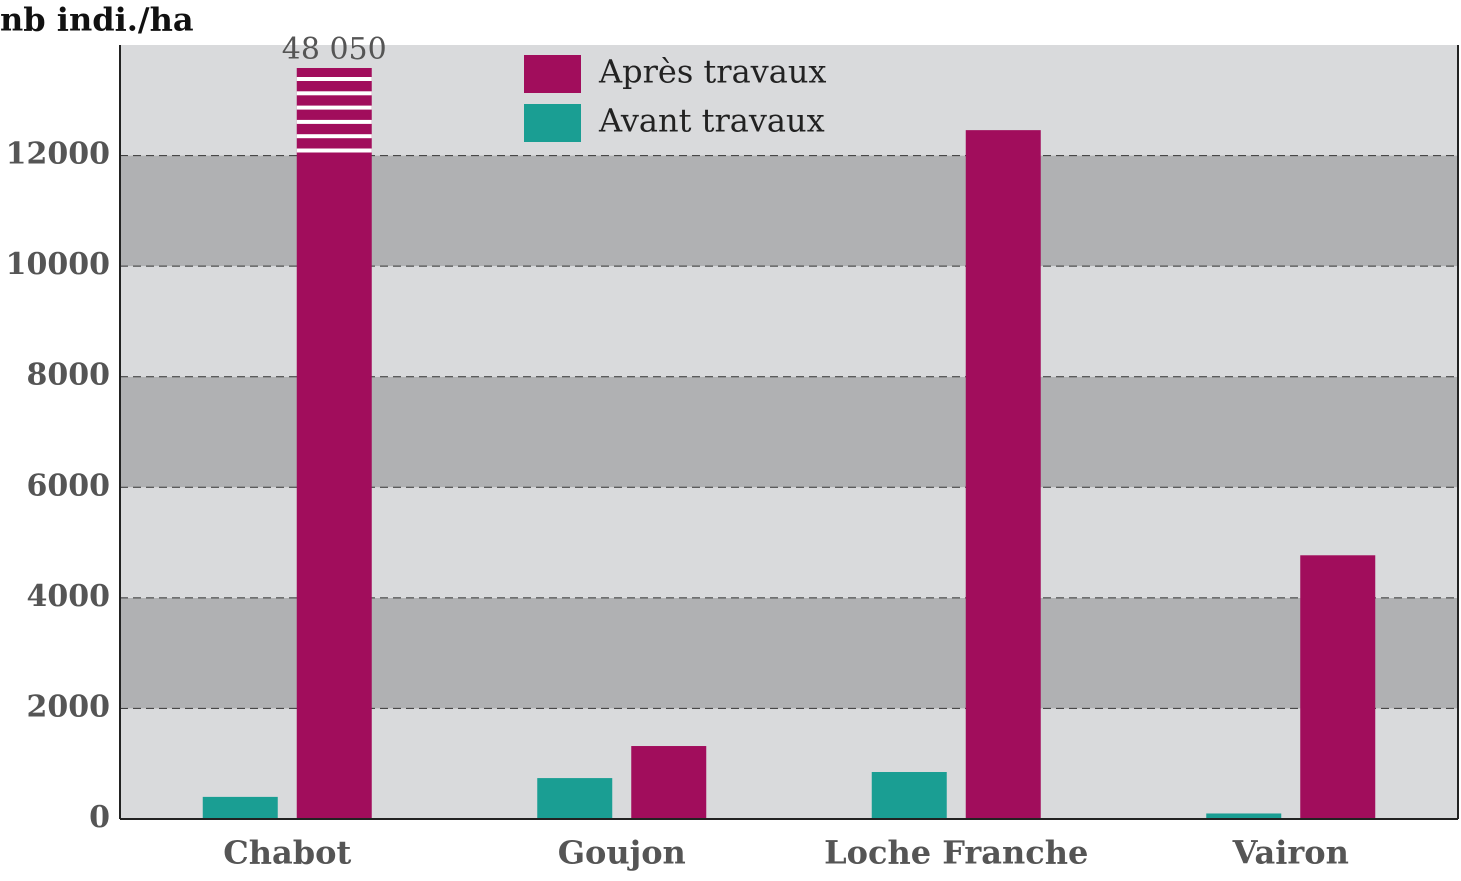  Describe the element at coordinates (711, 121) in the screenshot. I see `legend-label: Avant travaux` at that location.